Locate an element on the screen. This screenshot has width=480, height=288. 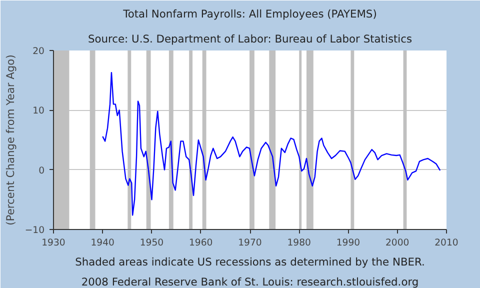
y-tick-label: 0 is located at coordinates (41, 170).